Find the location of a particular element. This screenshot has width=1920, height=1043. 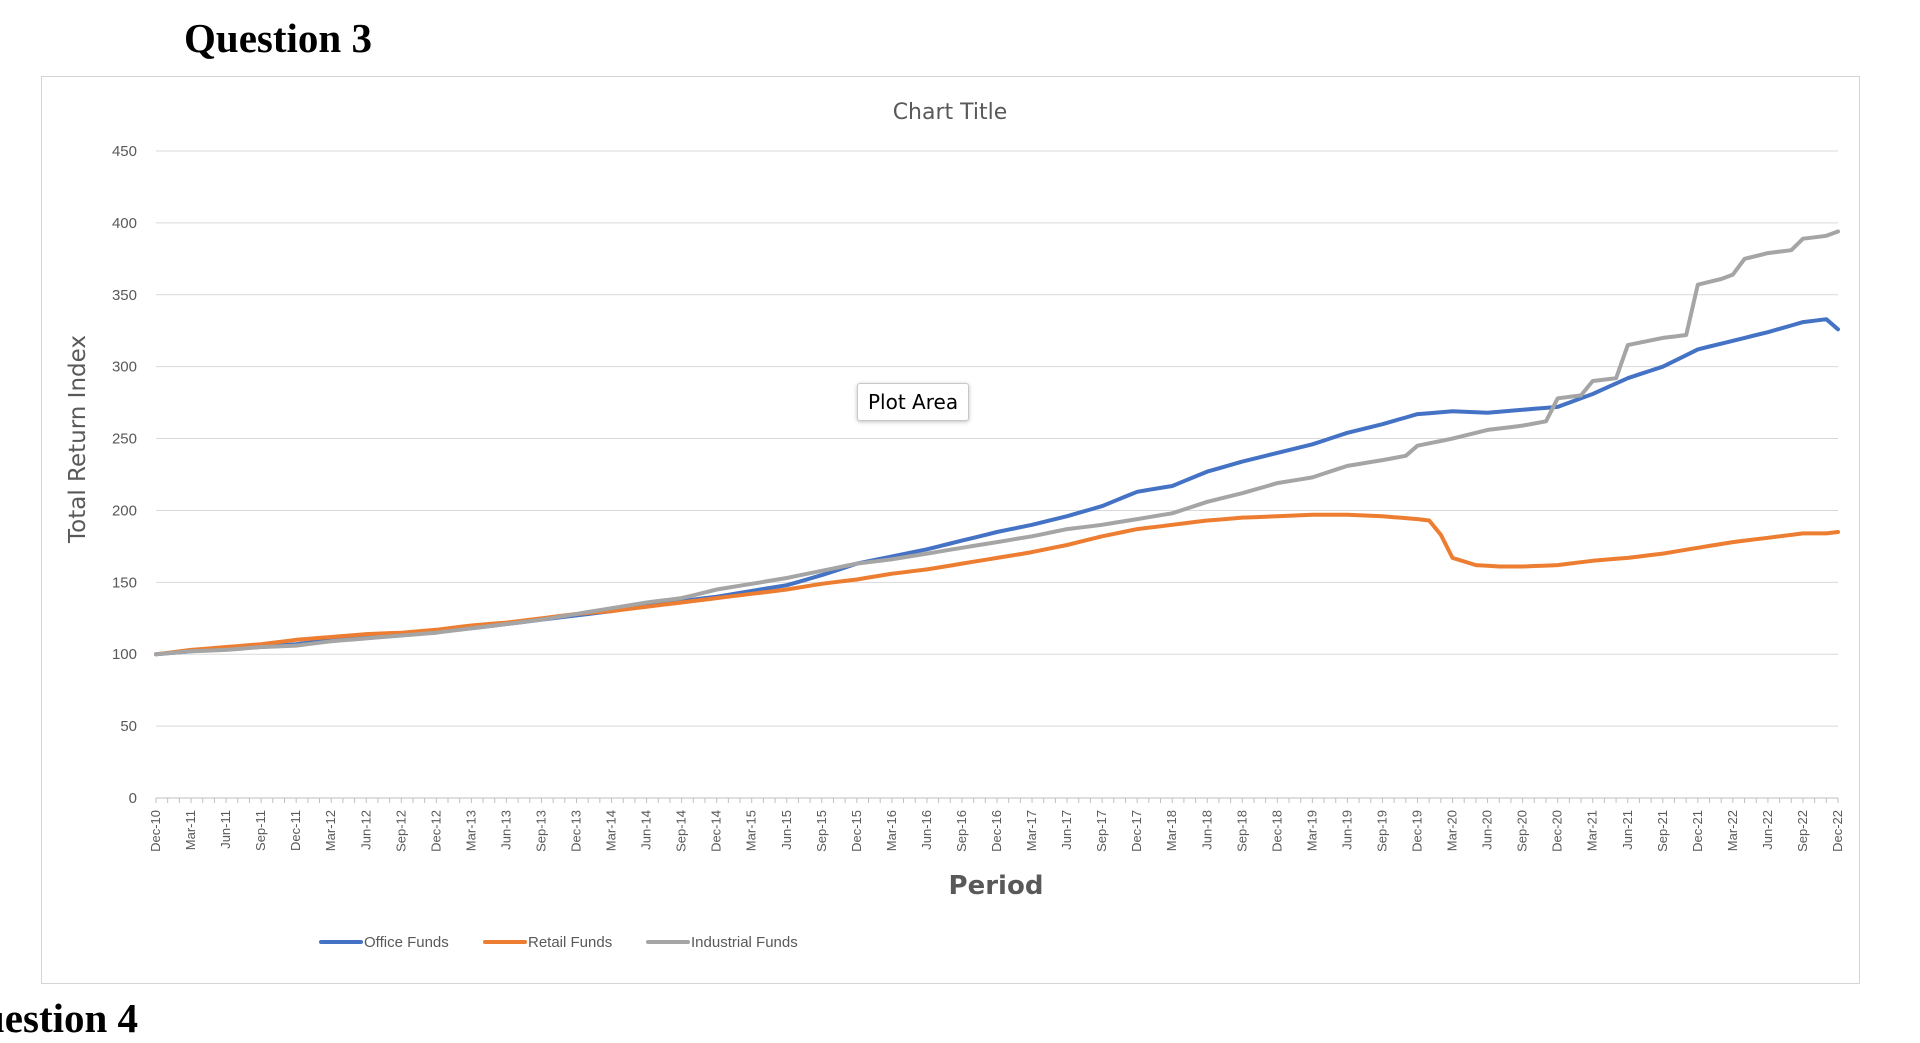

x-tick-label: Mar-15 is located at coordinates (751, 830).